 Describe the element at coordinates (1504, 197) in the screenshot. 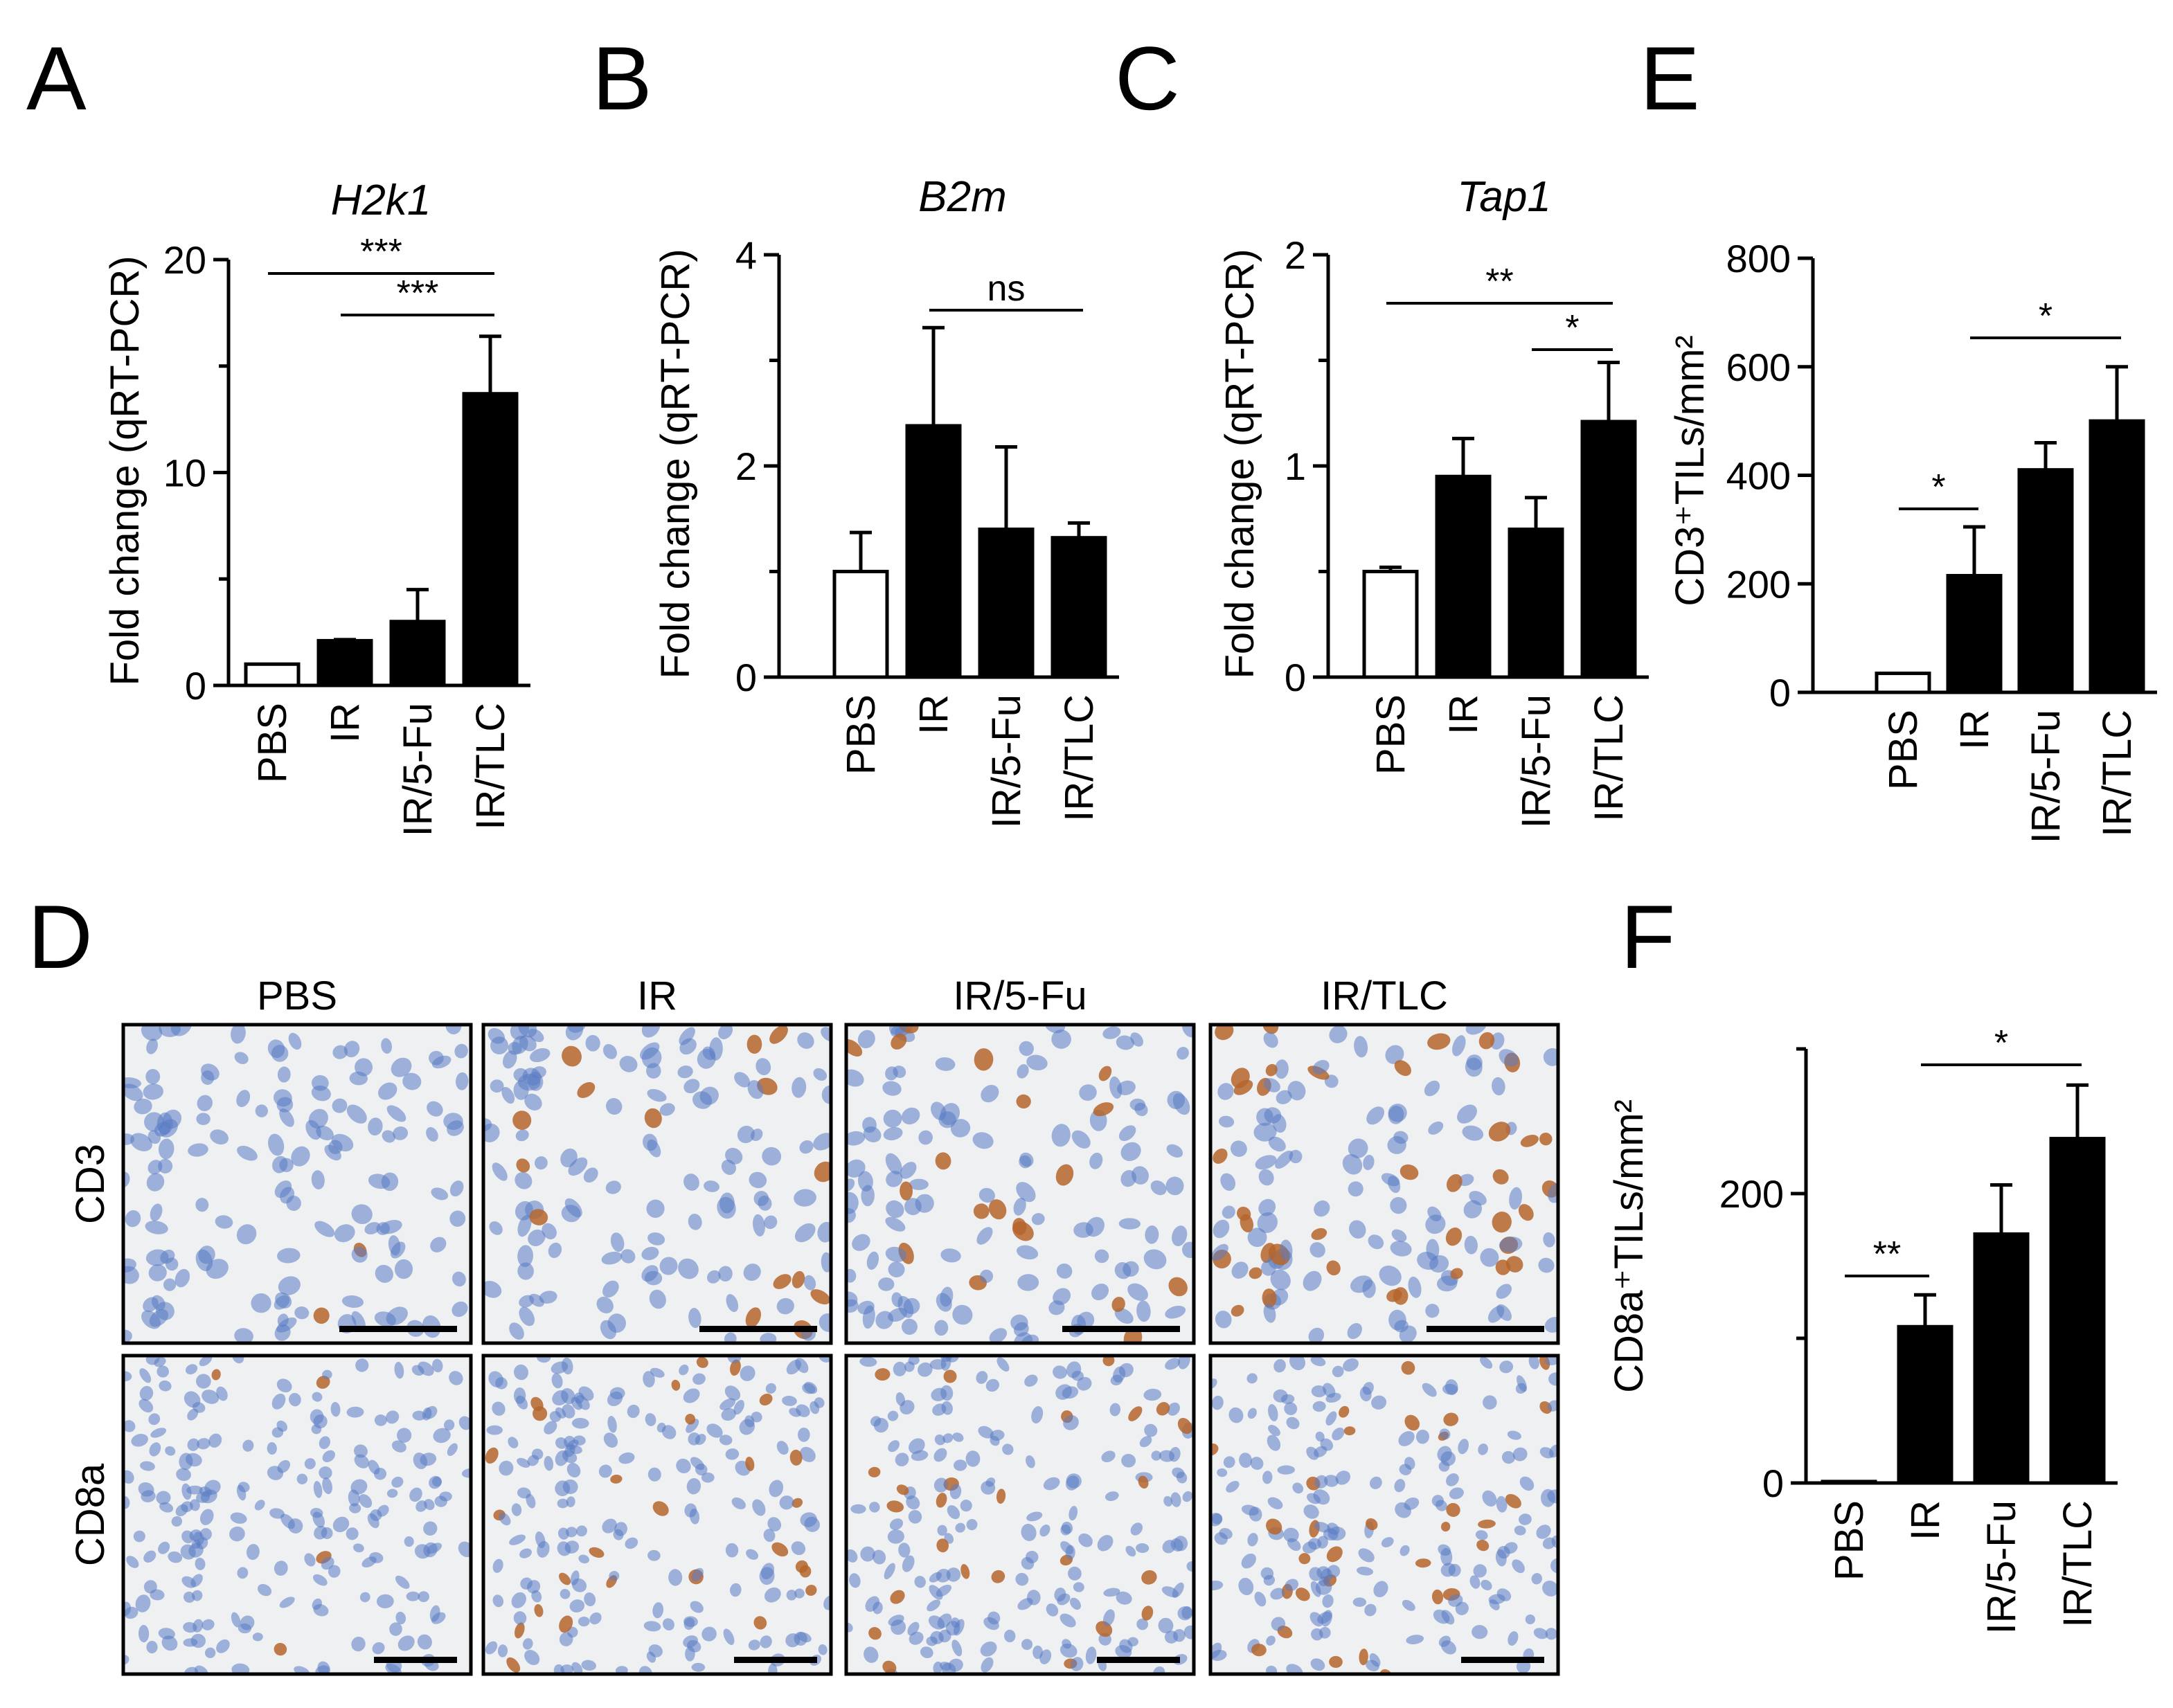

I see `chart-title: Tap1` at that location.